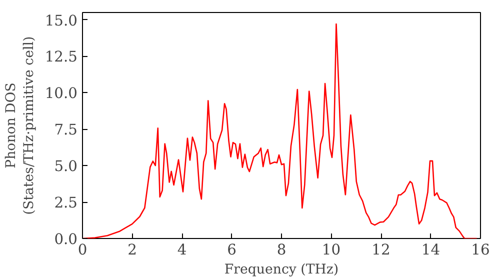  I want to click on x-tick-label: 0, so click(83, 250).